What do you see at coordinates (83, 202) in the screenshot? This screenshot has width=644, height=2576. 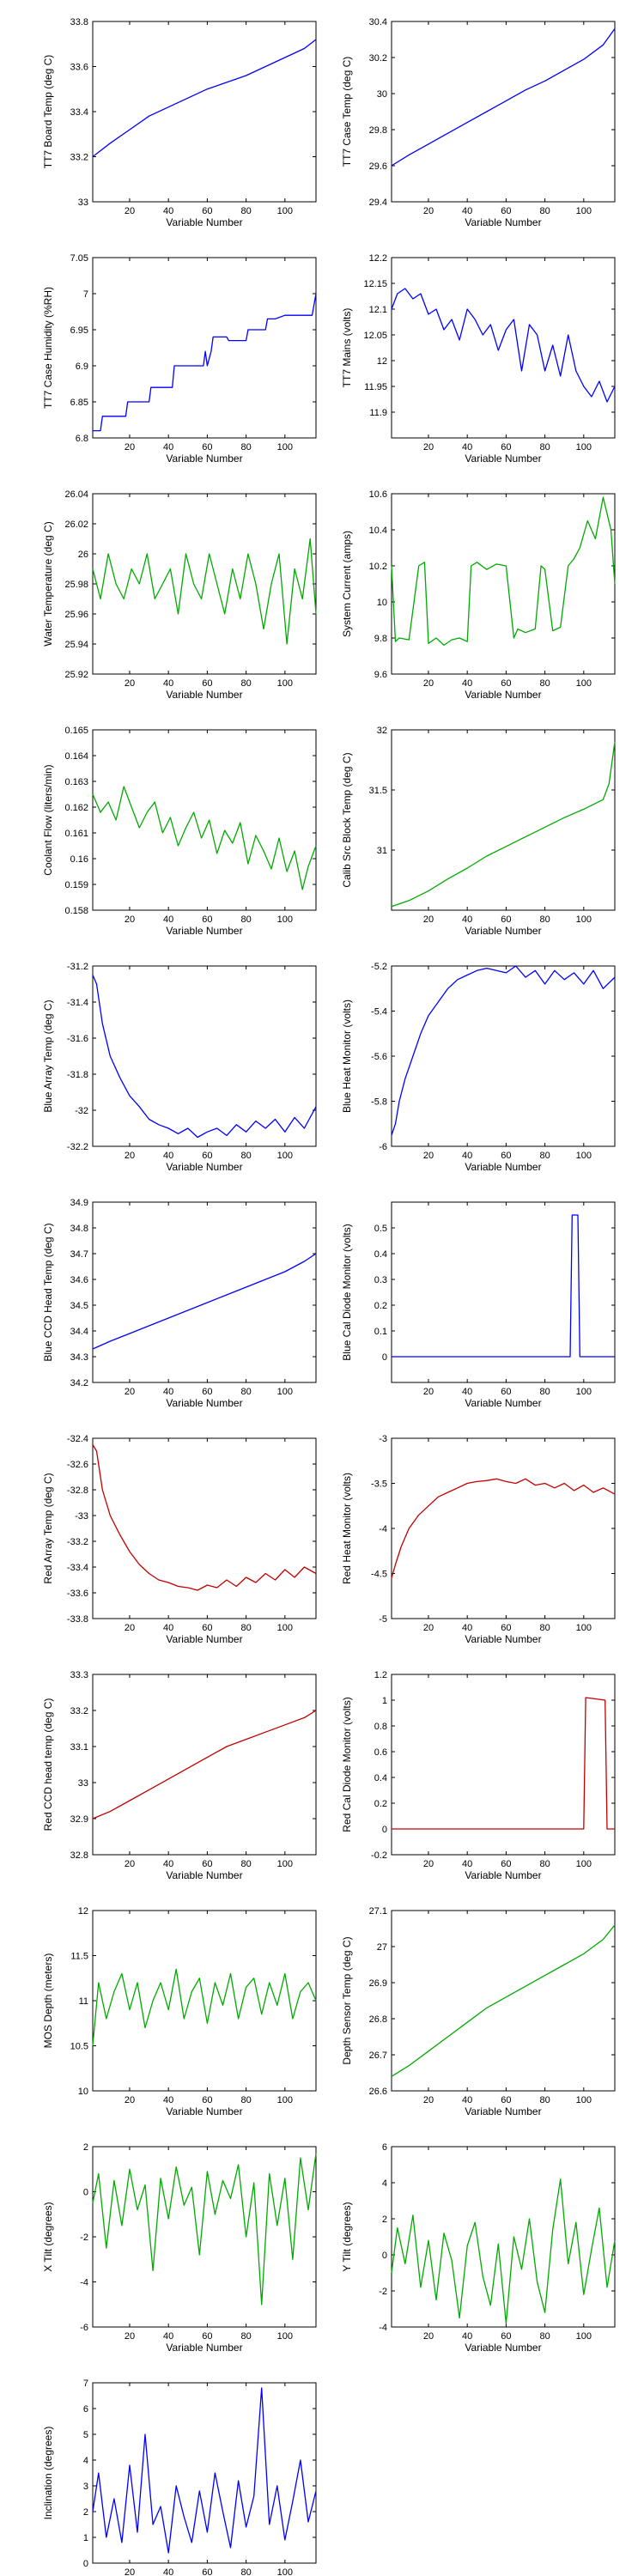 I see `y-tick-label: 33` at bounding box center [83, 202].